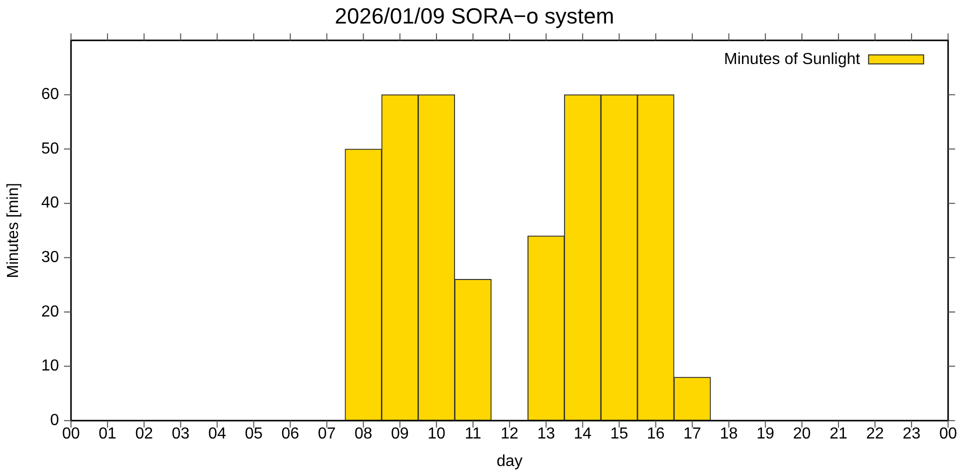  Describe the element at coordinates (474, 15) in the screenshot. I see `chart-title: 2026/01/09 SORA−o system` at that location.